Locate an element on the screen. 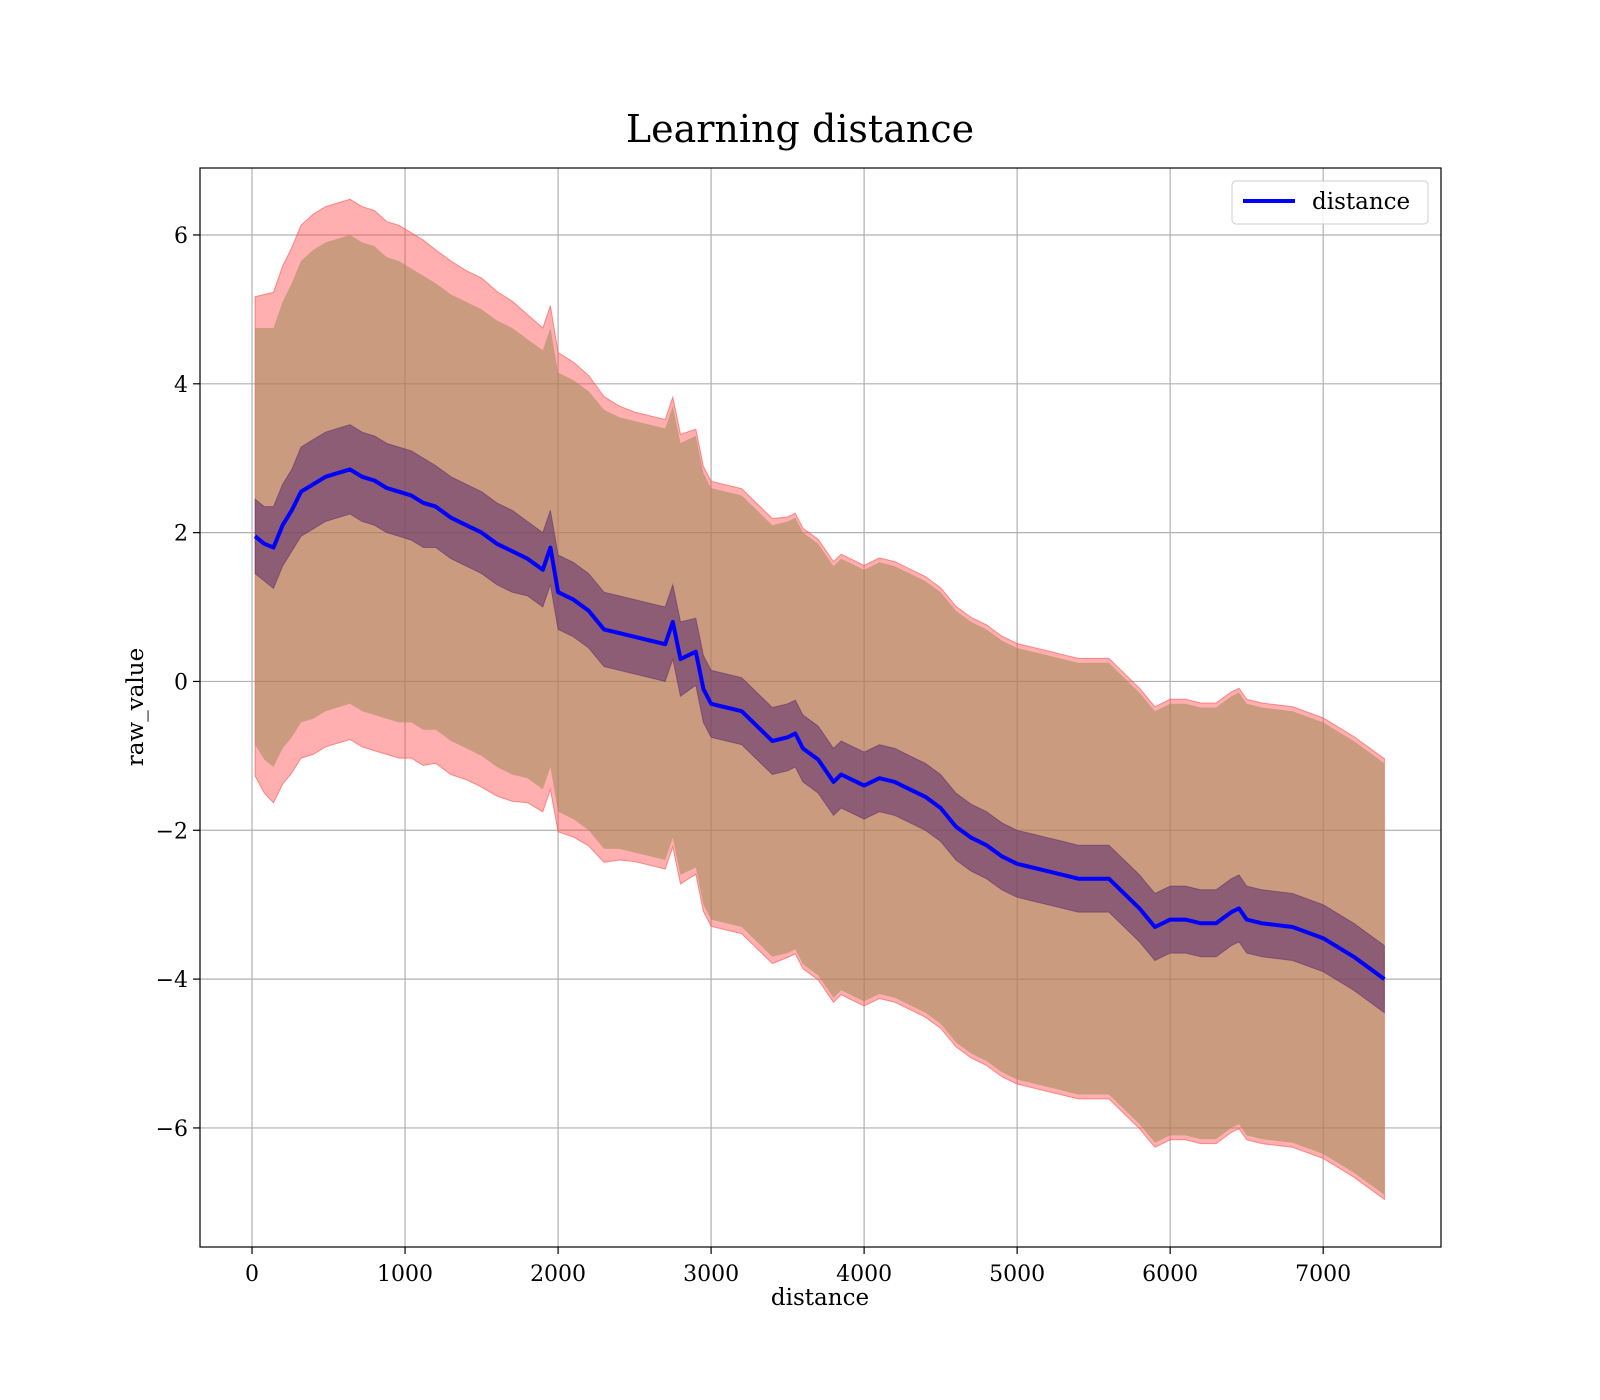 This screenshot has height=1400, width=1600. y-tick-label: −4 is located at coordinates (172, 980).